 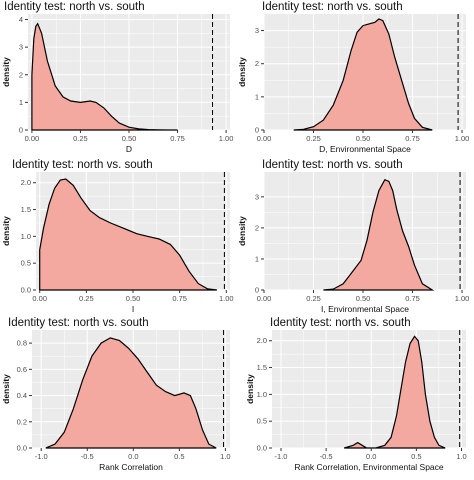 What do you see at coordinates (242, 72) in the screenshot?
I see `panel-2-y-axis-label: density` at bounding box center [242, 72].